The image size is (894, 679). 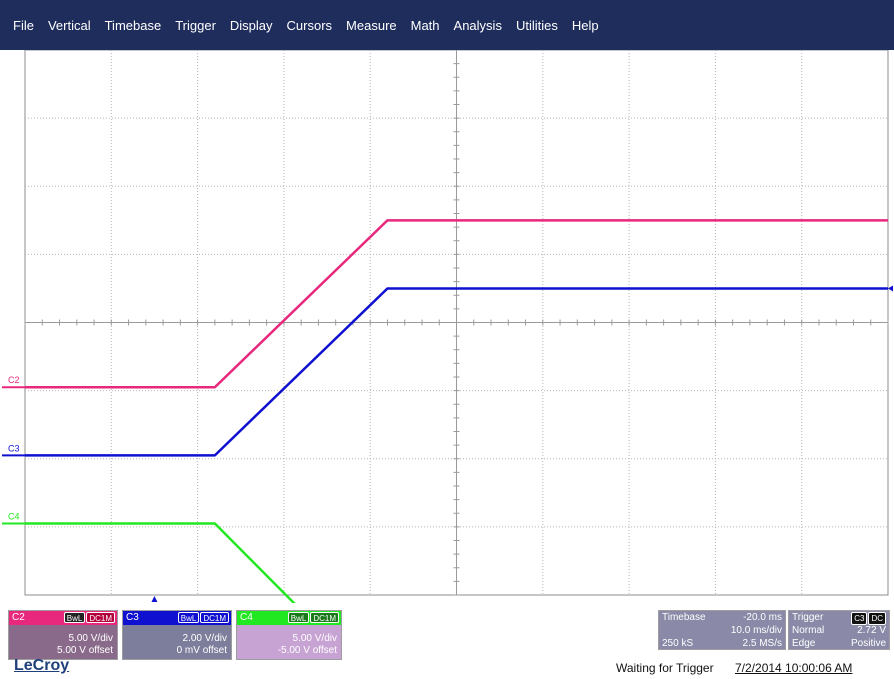 I want to click on trace-c4, so click(x=160, y=562).